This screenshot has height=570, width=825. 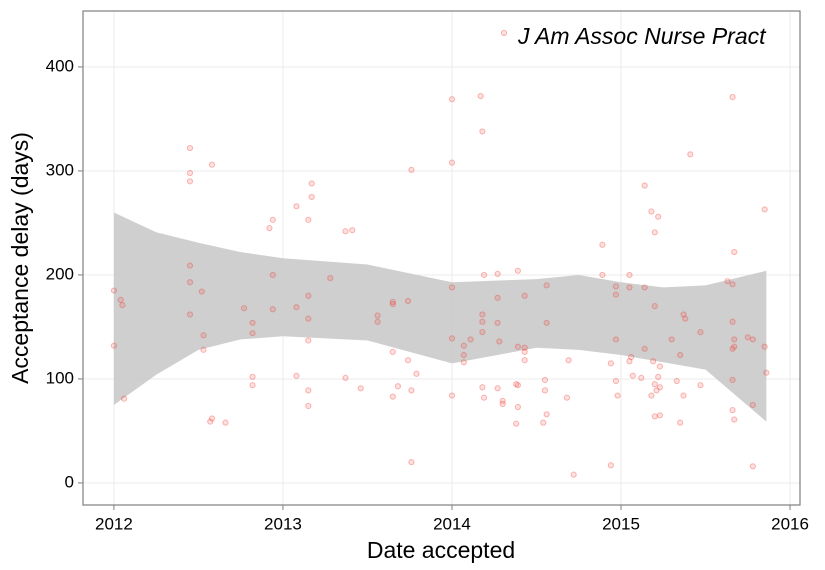 I want to click on y-tick-label: 400, so click(x=60, y=65).